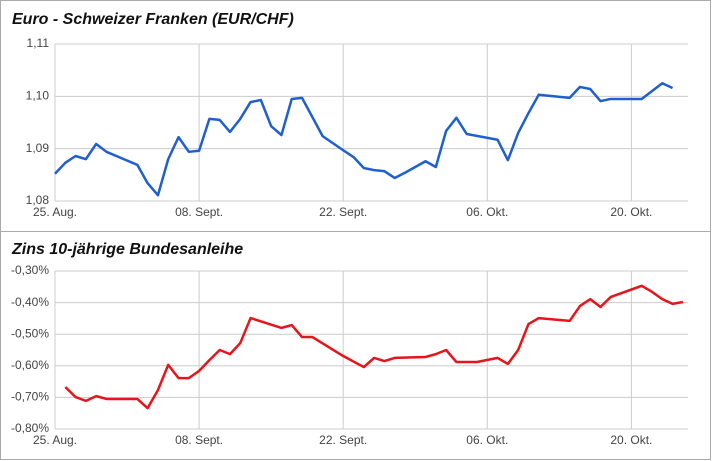 The width and height of the screenshot is (712, 461). What do you see at coordinates (30, 397) in the screenshot?
I see `y-tick-label: -0,70%` at bounding box center [30, 397].